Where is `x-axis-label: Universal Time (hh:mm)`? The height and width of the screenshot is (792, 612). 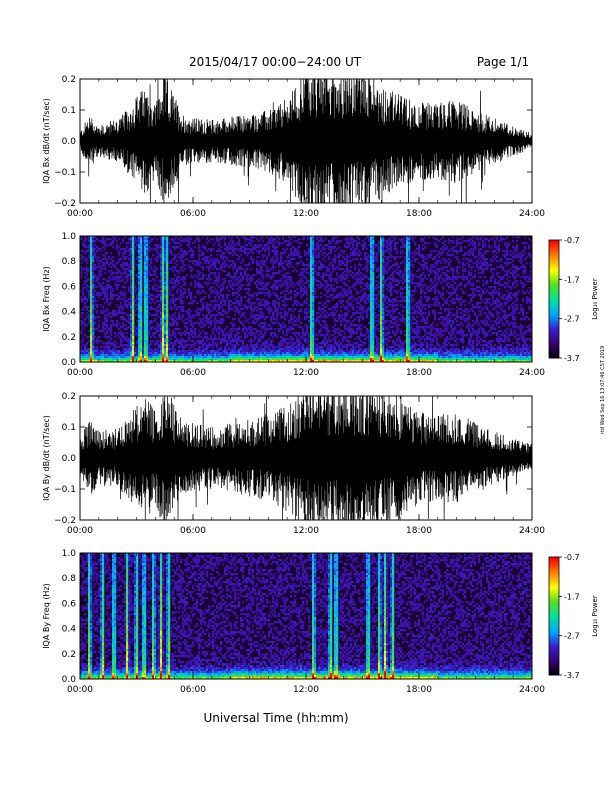
x-axis-label: Universal Time (hh:mm) is located at coordinates (275, 718).